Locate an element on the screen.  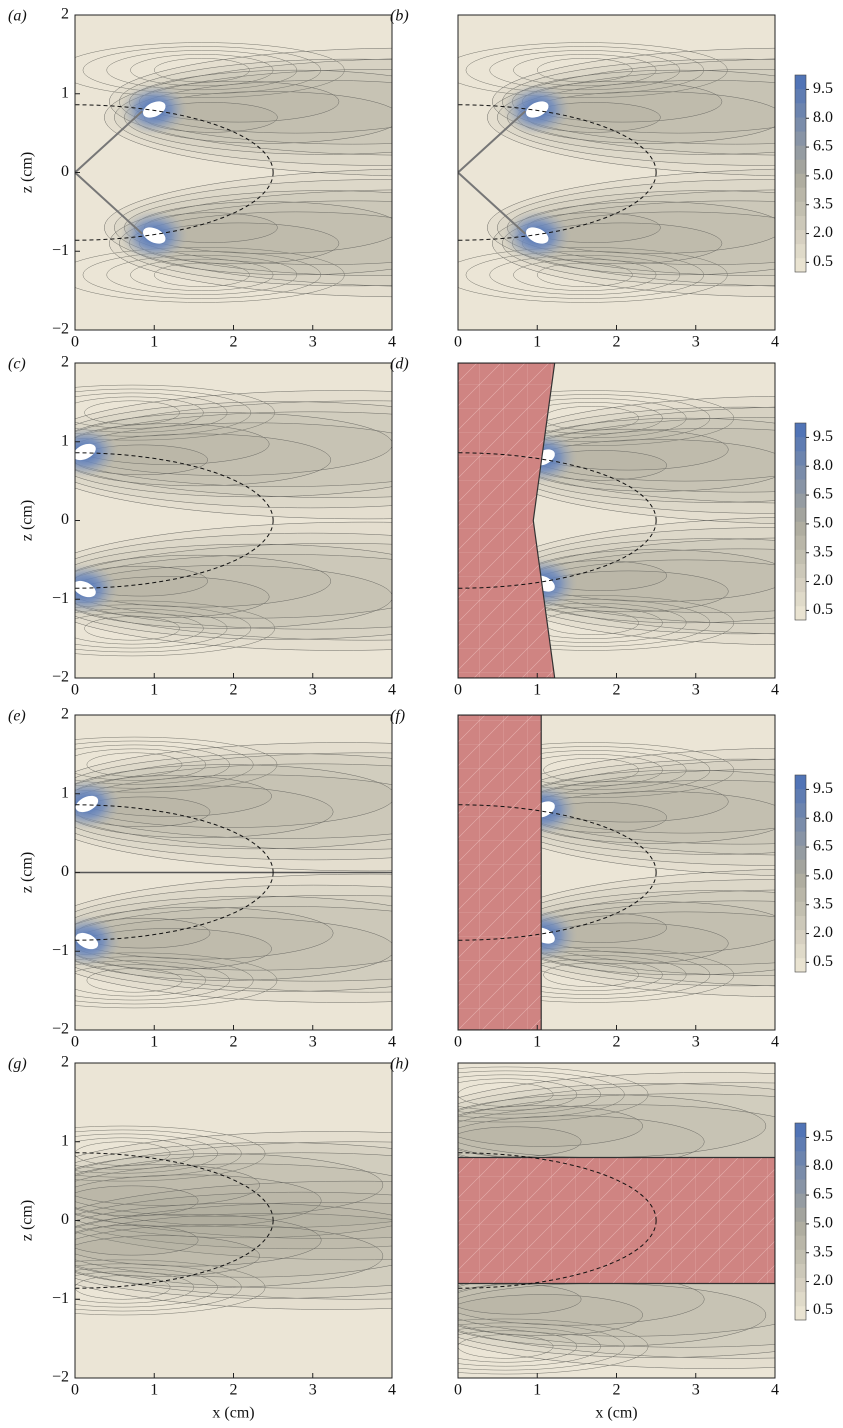
panel: (b) 0 1 2 3 4 9.5 8.0 6.5 5.0 3.5 2.0 0.5 is located at coordinates (611, 179).